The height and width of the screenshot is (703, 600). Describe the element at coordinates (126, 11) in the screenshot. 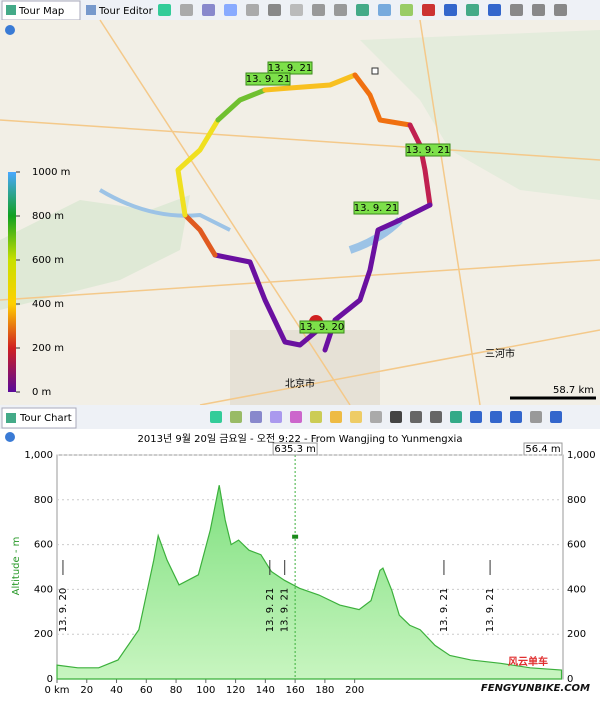

I see `tab-label: Tour Editor` at that location.